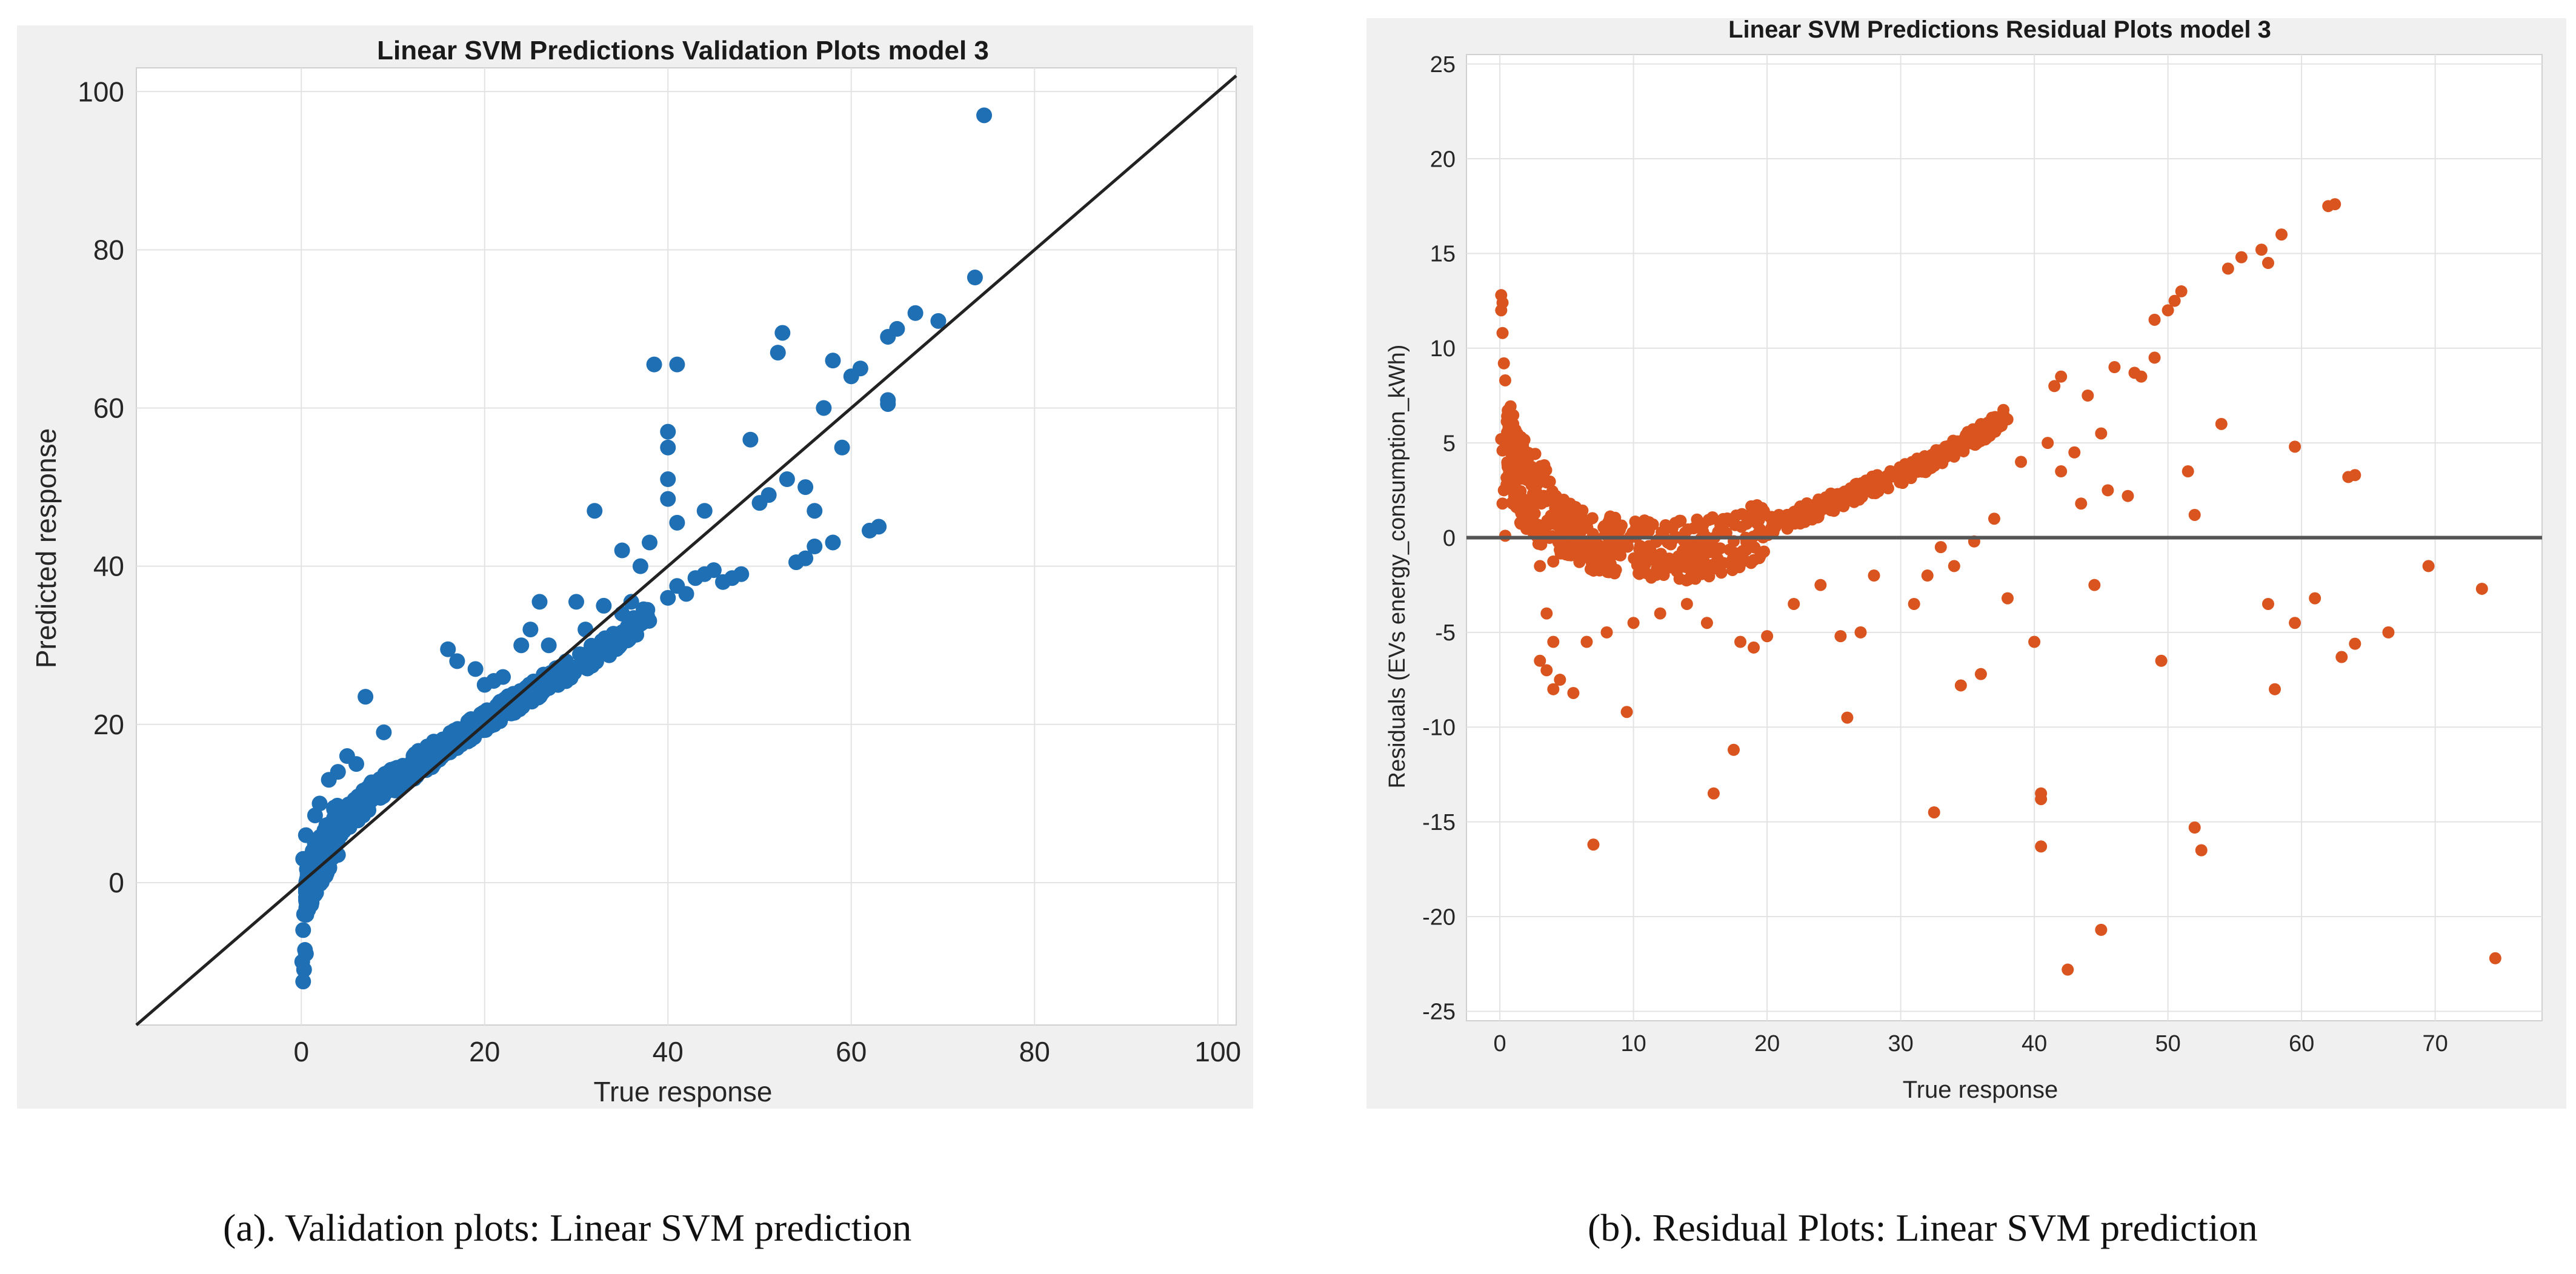  I want to click on x-tick-label: 40, so click(668, 1051).